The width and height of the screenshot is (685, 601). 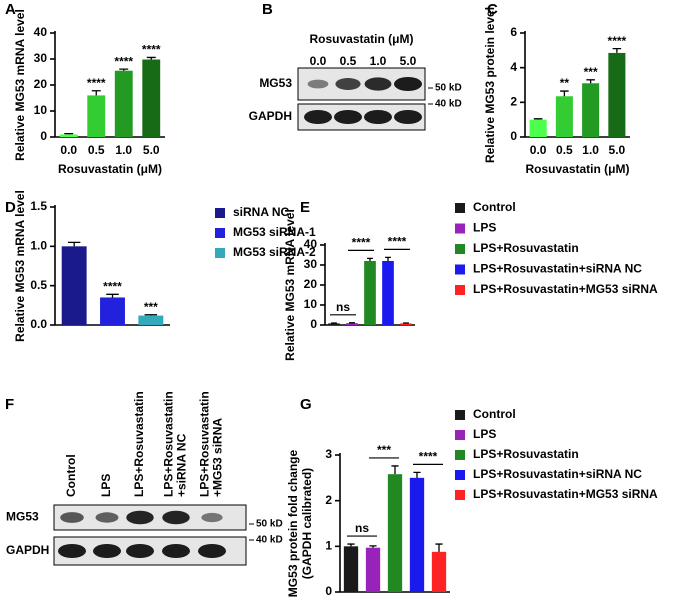 What do you see at coordinates (557, 269) in the screenshot?
I see `legend-label: LPS+Rosuvastatin+siRNA NC` at bounding box center [557, 269].